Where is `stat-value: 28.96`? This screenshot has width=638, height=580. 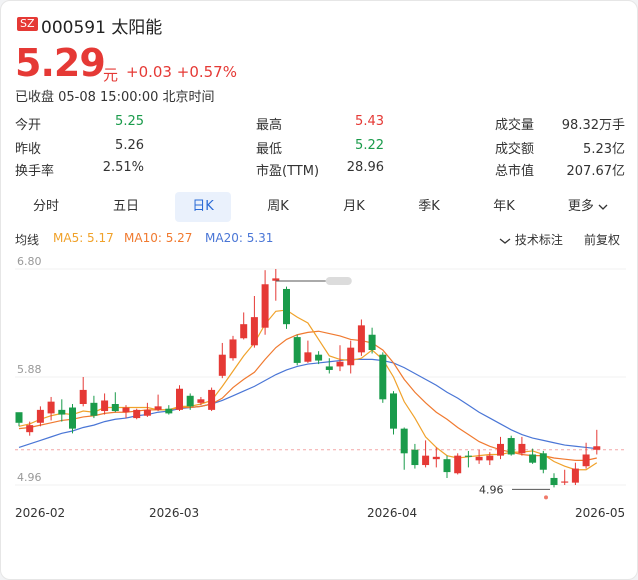
stat-value: 28.96 is located at coordinates (365, 167).